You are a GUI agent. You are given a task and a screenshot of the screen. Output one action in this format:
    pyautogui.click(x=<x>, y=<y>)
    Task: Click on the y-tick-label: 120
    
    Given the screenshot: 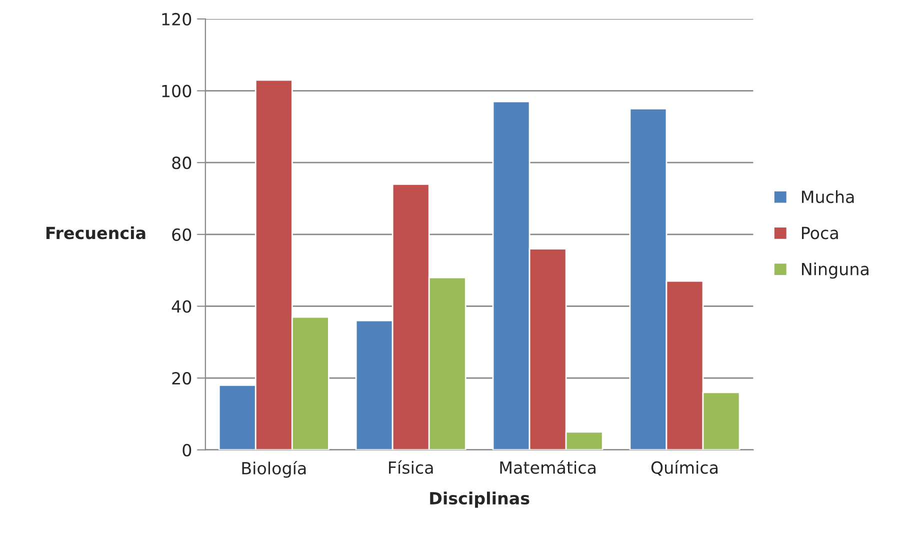 What is the action you would take?
    pyautogui.click(x=177, y=19)
    